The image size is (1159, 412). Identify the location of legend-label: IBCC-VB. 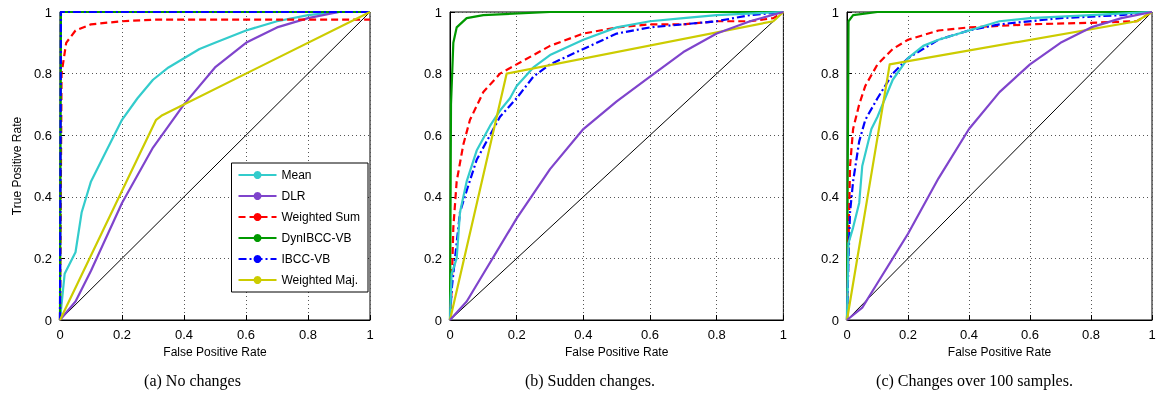
(306, 259).